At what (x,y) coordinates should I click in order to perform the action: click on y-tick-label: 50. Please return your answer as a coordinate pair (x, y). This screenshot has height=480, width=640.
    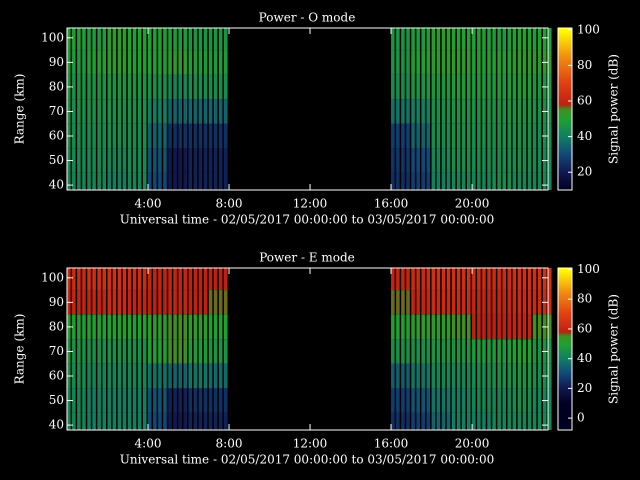
    Looking at the image, I should click on (56, 400).